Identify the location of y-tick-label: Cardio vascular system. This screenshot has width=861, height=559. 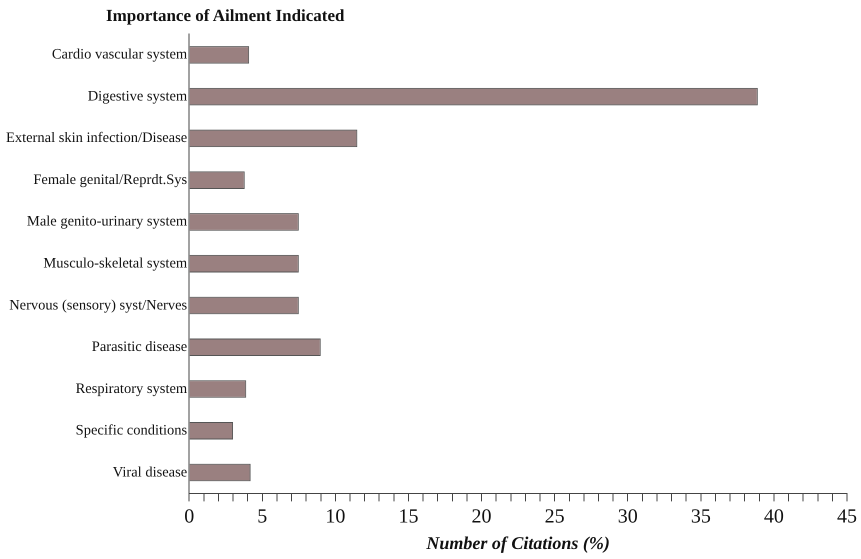
(120, 54).